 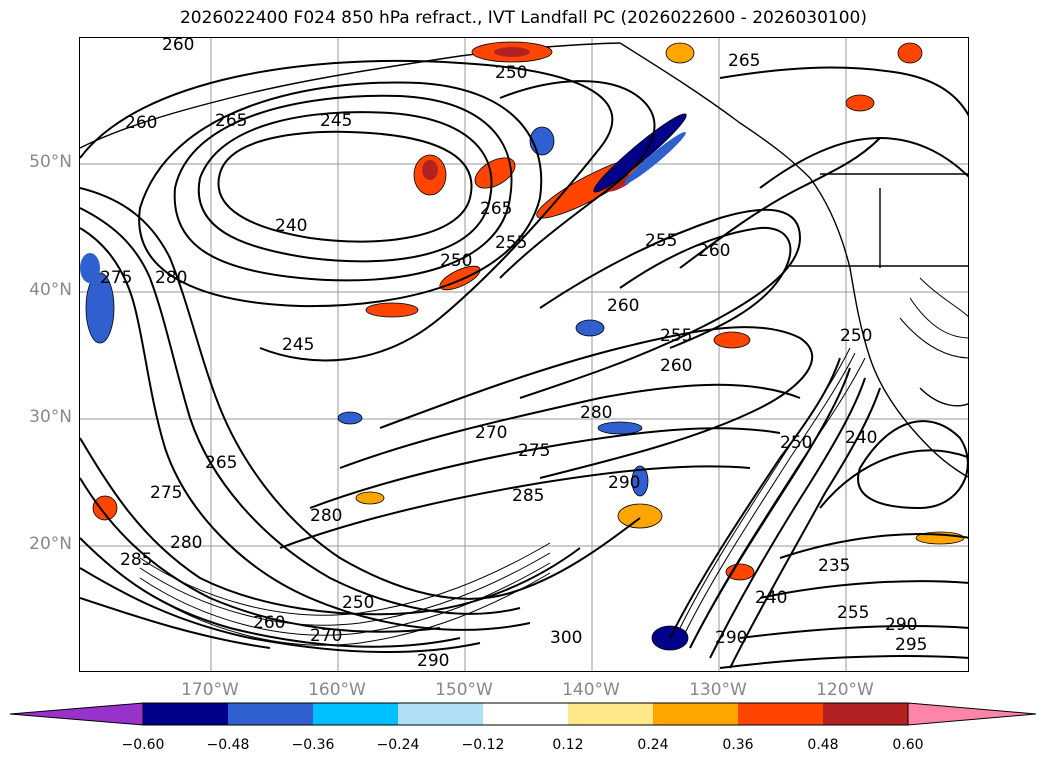 I want to click on contour-label: 295, so click(x=911, y=645).